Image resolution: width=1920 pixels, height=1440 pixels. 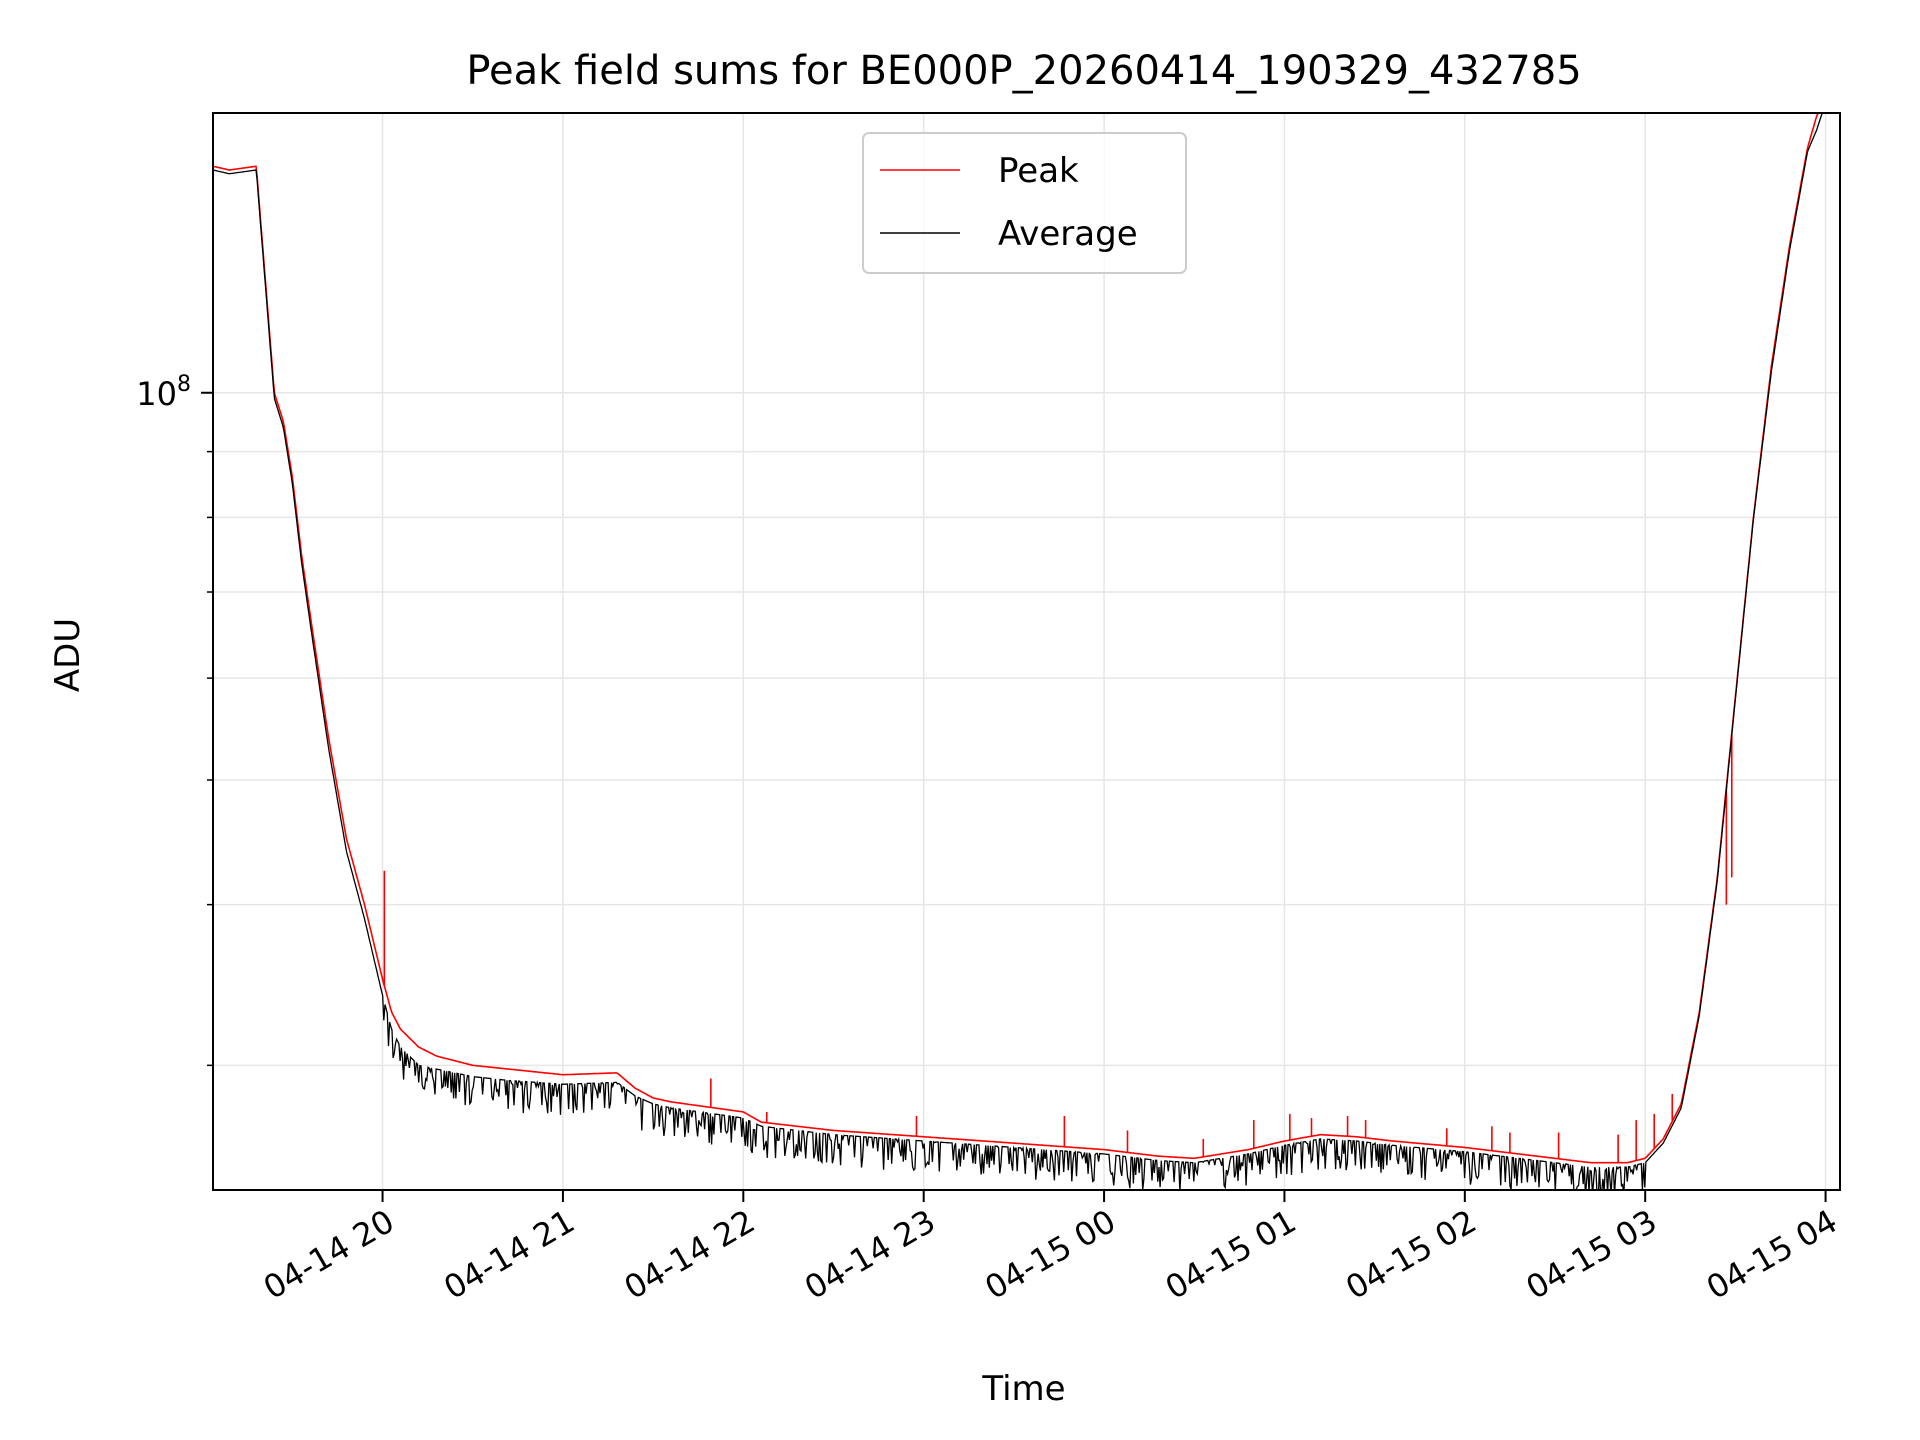 I want to click on legend-average-label: Average, so click(x=1068, y=234).